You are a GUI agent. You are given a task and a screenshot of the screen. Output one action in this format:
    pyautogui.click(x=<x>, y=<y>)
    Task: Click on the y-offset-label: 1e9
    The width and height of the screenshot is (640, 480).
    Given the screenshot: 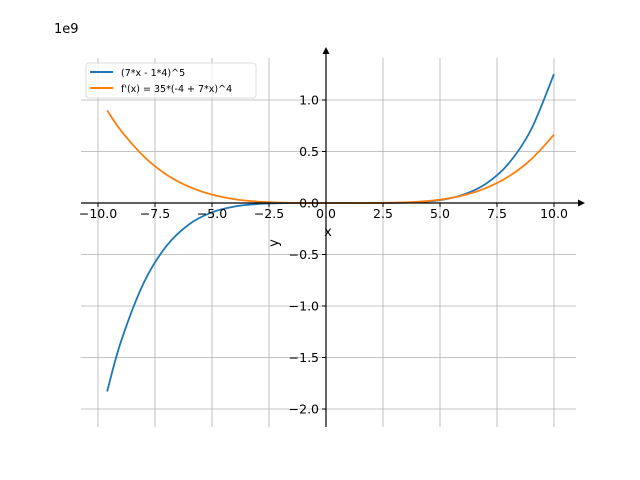 What is the action you would take?
    pyautogui.click(x=66, y=29)
    